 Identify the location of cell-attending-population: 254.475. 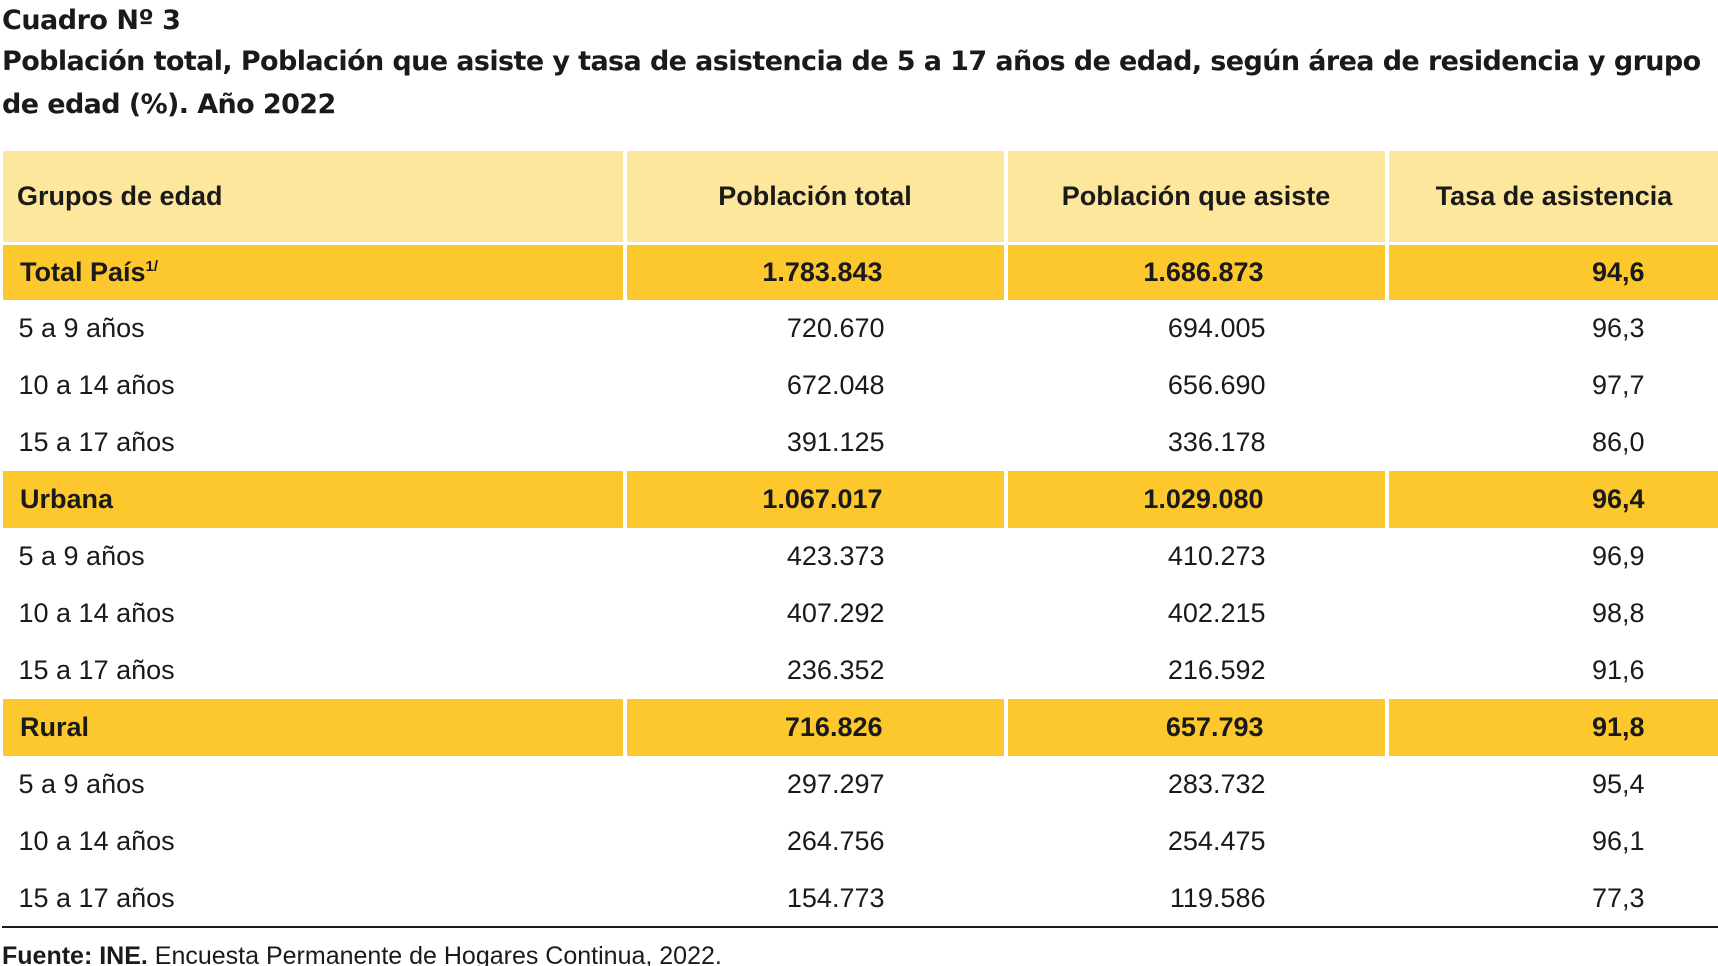
(1216, 841).